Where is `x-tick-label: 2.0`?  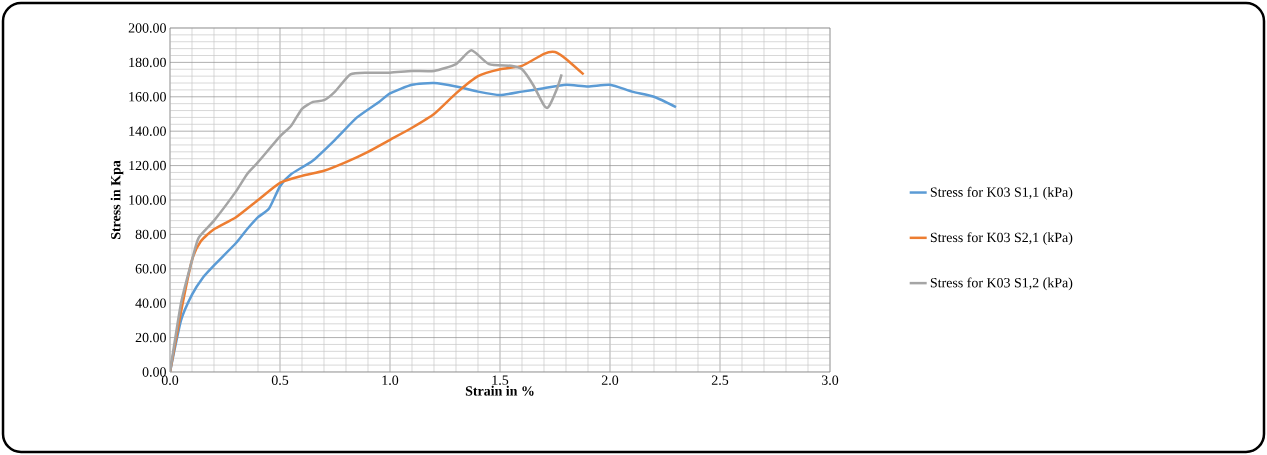 x-tick-label: 2.0 is located at coordinates (610, 380).